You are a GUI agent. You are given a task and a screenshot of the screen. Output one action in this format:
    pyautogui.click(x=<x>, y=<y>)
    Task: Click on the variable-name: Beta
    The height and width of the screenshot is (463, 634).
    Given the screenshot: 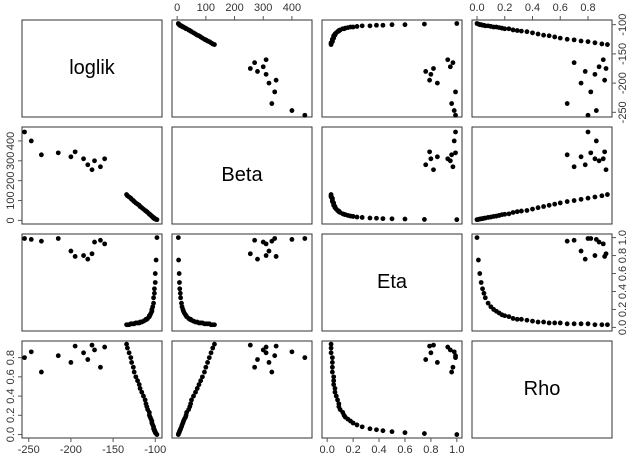 What is the action you would take?
    pyautogui.click(x=242, y=175)
    